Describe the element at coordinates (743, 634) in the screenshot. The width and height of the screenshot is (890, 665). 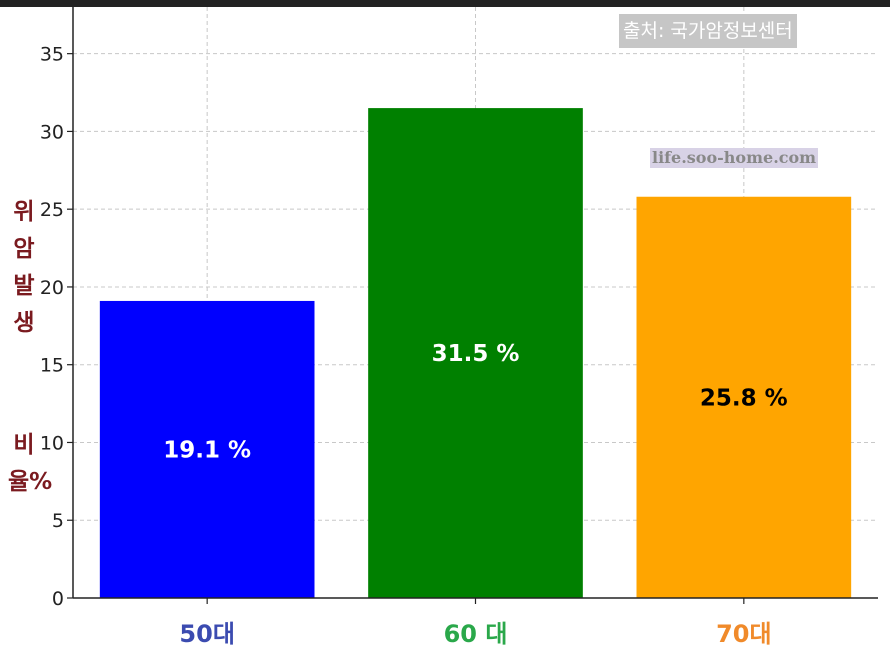
I see `x-tick-label: 70대` at that location.